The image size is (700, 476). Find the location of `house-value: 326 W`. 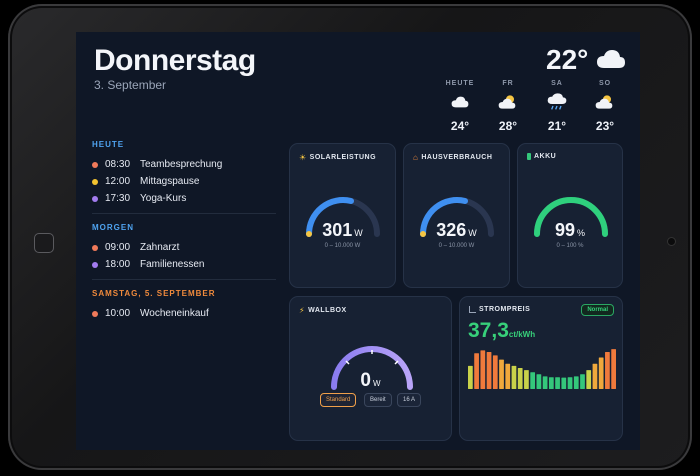

house-value: 326 W is located at coordinates (456, 230).